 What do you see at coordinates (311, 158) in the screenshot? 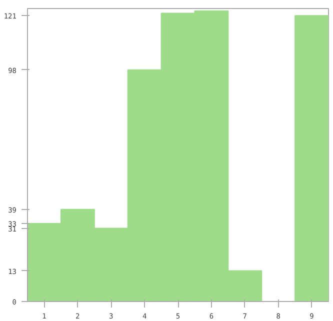
I see `bar` at bounding box center [311, 158].